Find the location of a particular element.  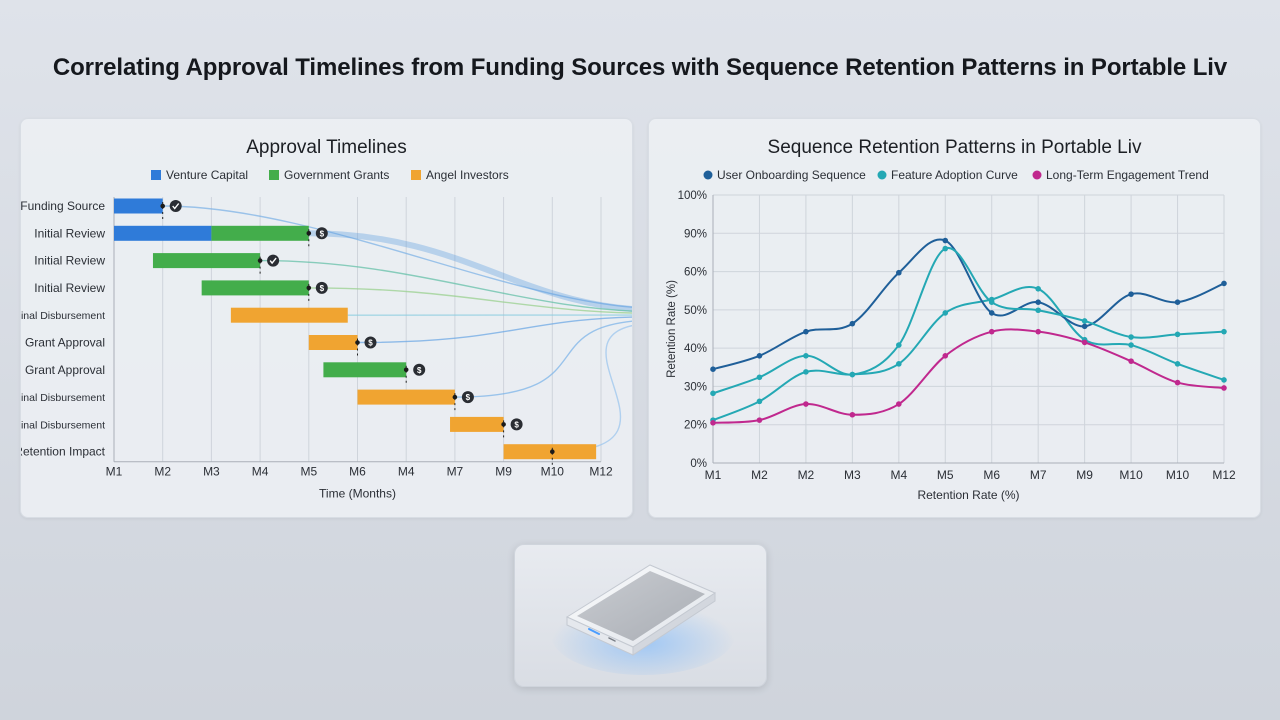

portable-device-illustration is located at coordinates (643, 619).